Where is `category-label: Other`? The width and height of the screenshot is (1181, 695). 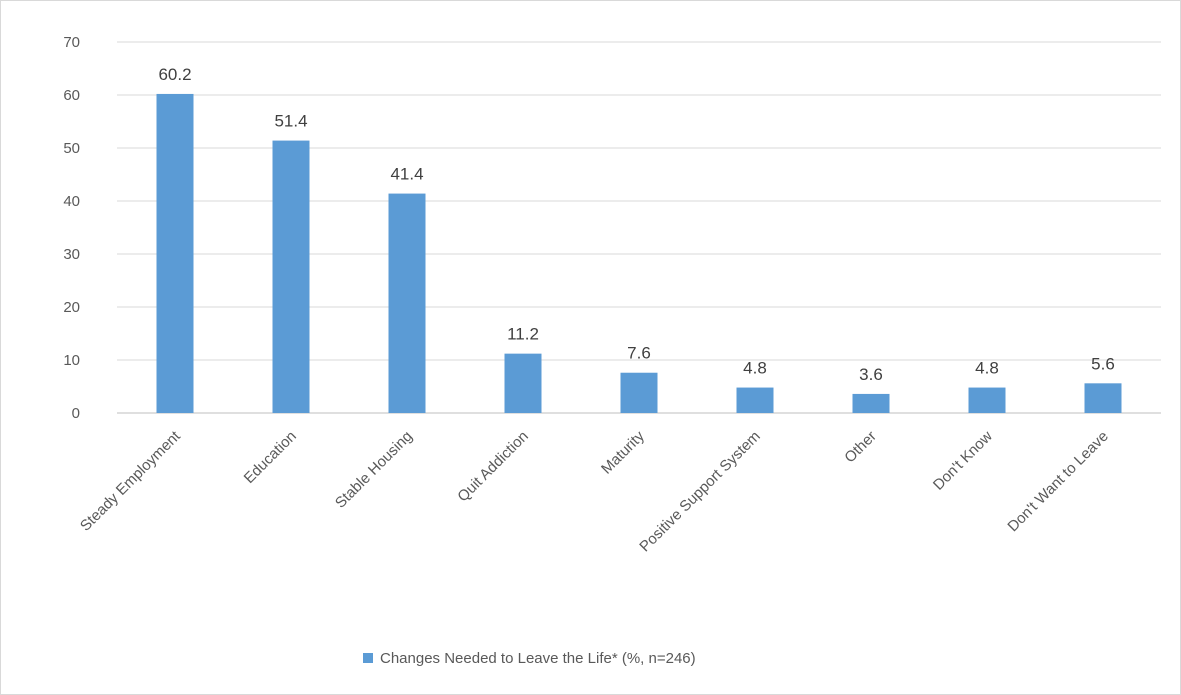
category-label: Other is located at coordinates (860, 447).